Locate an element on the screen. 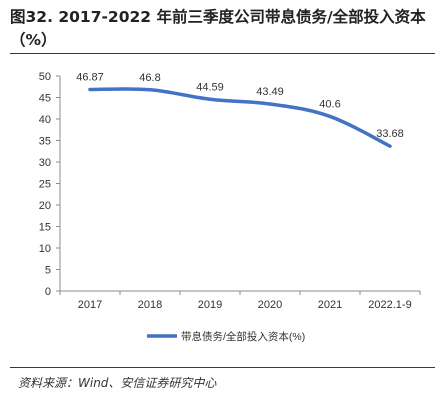 Image resolution: width=441 pixels, height=413 pixels. y-tick-label: 10 is located at coordinates (45, 249).